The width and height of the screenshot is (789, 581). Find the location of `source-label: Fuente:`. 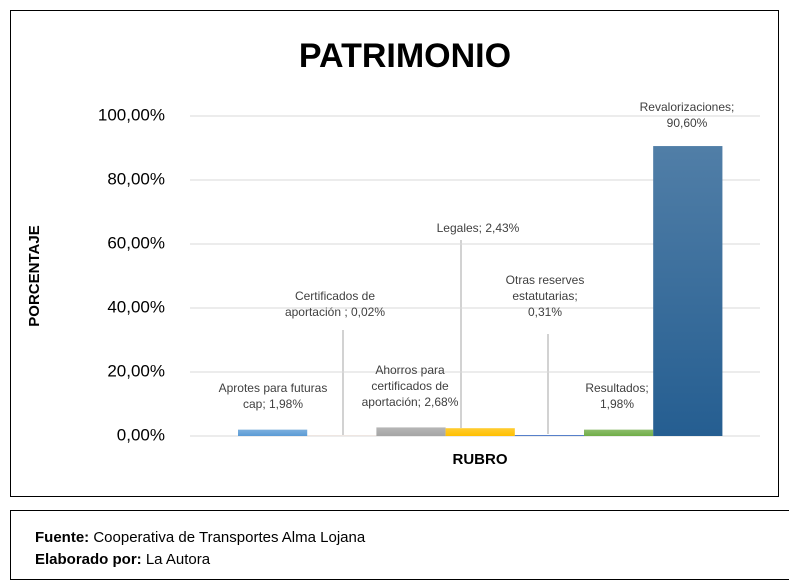

source-label: Fuente: is located at coordinates (62, 537).